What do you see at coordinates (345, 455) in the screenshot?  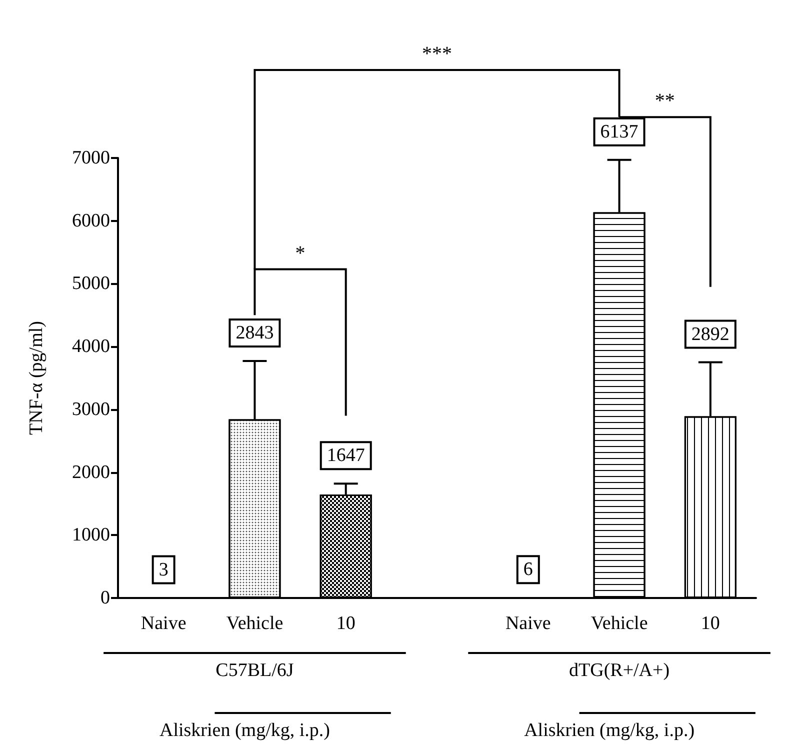 I see `annotation: 1647` at bounding box center [345, 455].